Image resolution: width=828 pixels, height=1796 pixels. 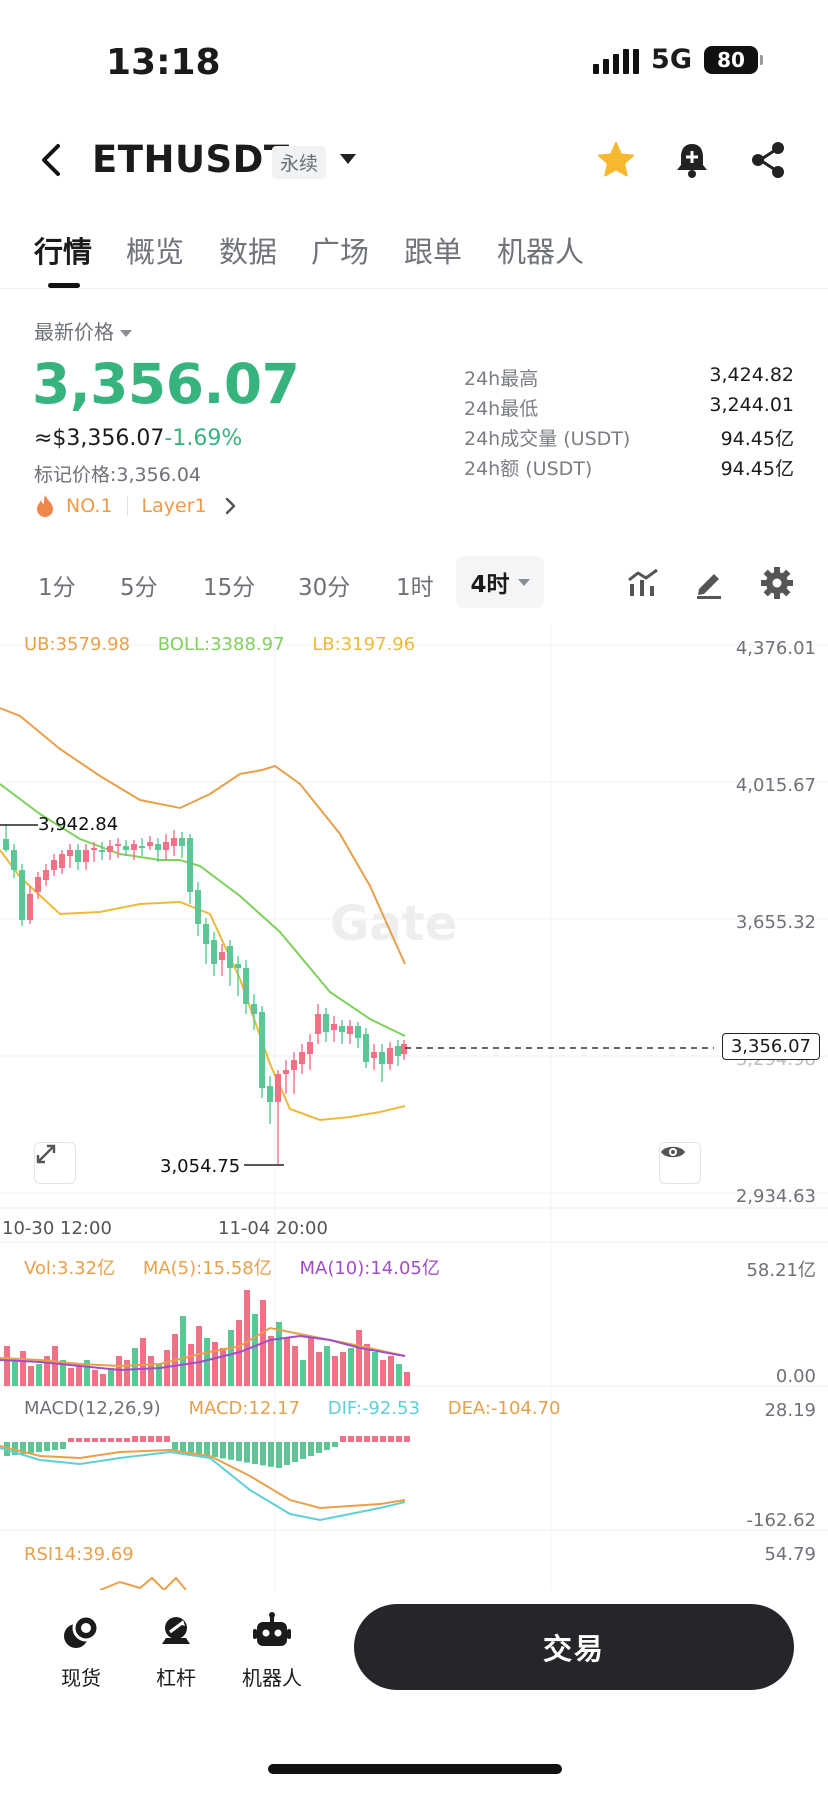 I want to click on last-price: 3,356.07, so click(x=166, y=384).